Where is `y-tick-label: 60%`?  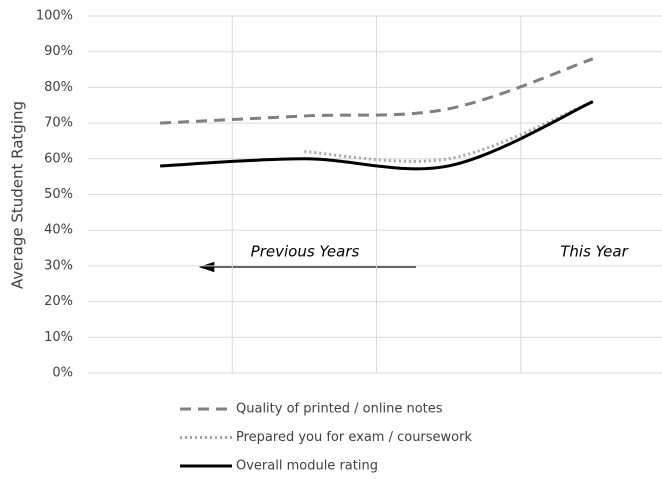 y-tick-label: 60% is located at coordinates (58, 158).